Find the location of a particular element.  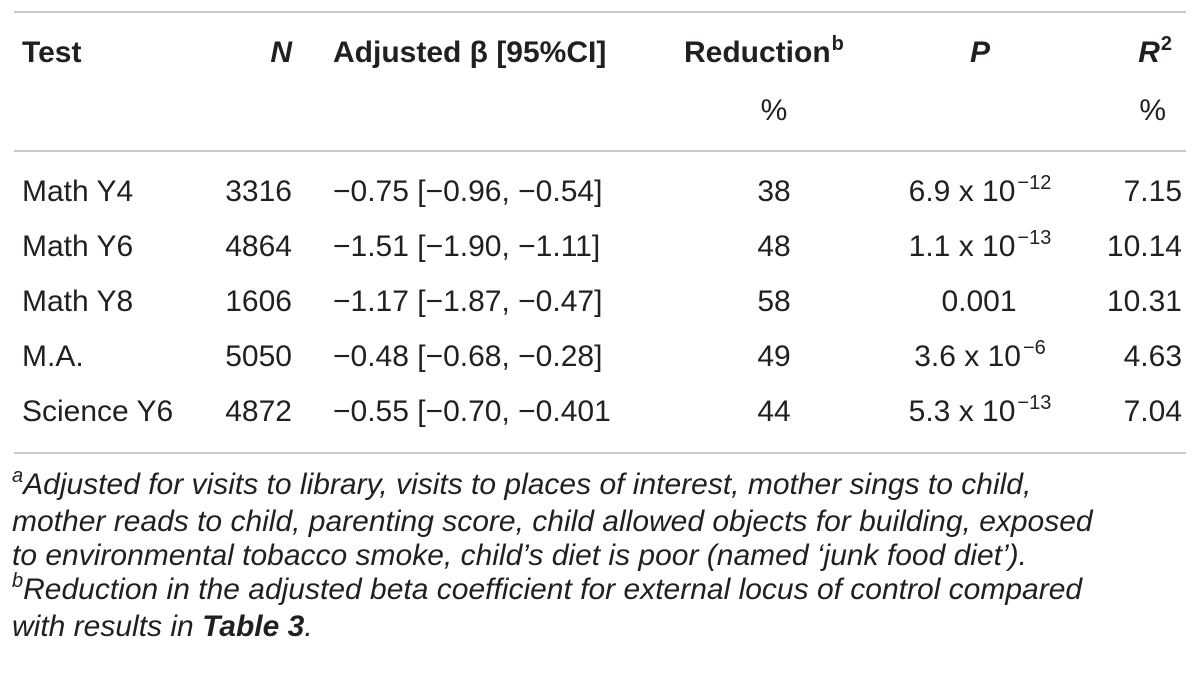

row-1-p-base: 1.1 x 10 is located at coordinates (962, 246).